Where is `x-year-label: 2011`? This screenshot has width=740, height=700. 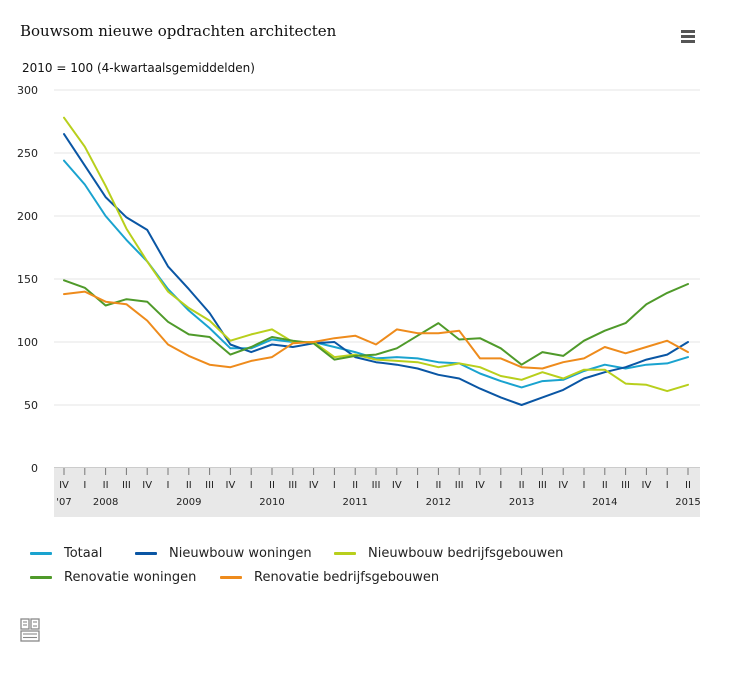
x-year-label: 2011 is located at coordinates (354, 502).